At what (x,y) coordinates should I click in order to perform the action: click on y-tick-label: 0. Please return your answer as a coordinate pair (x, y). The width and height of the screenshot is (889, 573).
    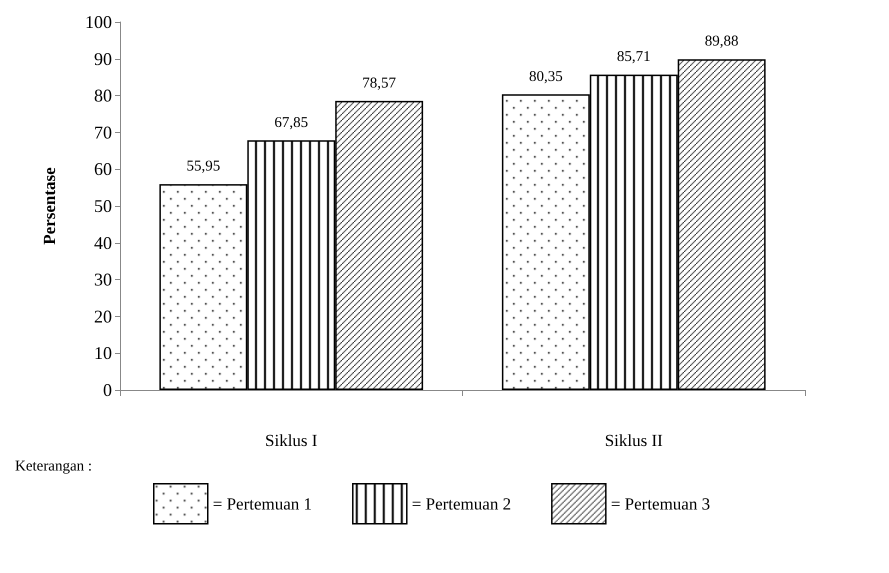
    Looking at the image, I should click on (107, 390).